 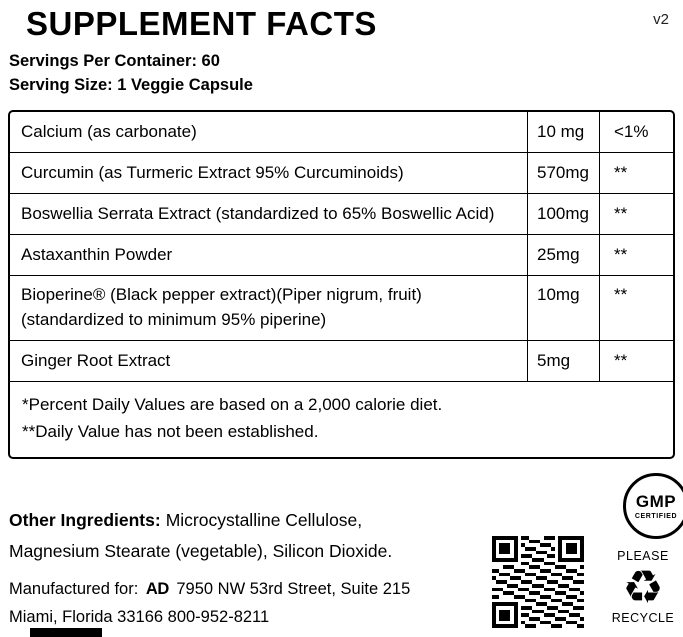 I want to click on table-row: Astaxanthin Powder 25mg **, so click(x=341, y=255).